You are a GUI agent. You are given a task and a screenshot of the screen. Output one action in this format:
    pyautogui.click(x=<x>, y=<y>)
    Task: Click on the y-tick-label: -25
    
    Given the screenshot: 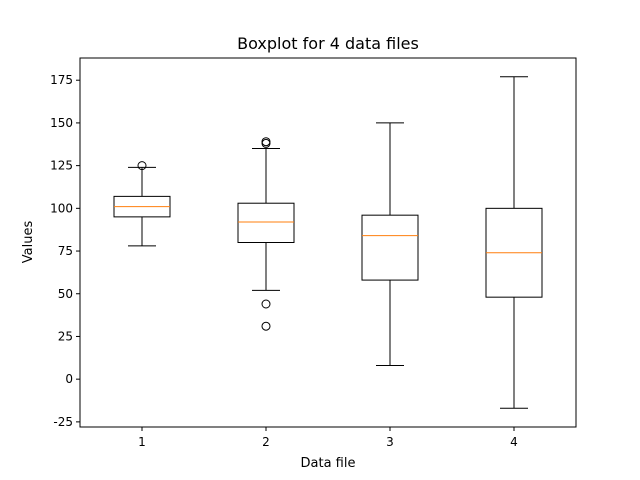 What is the action you would take?
    pyautogui.click(x=63, y=422)
    